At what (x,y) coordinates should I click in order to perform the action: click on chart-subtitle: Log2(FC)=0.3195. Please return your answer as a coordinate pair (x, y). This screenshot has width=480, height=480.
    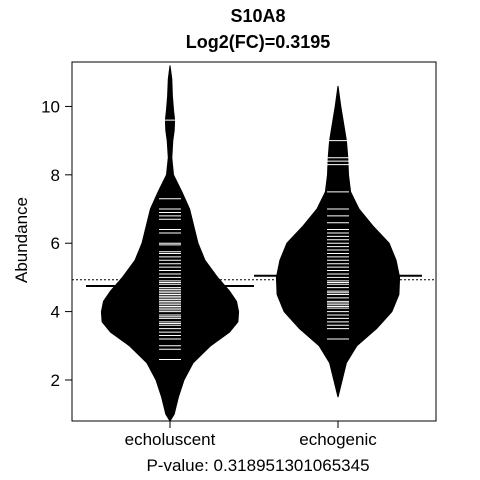
    Looking at the image, I should click on (258, 42).